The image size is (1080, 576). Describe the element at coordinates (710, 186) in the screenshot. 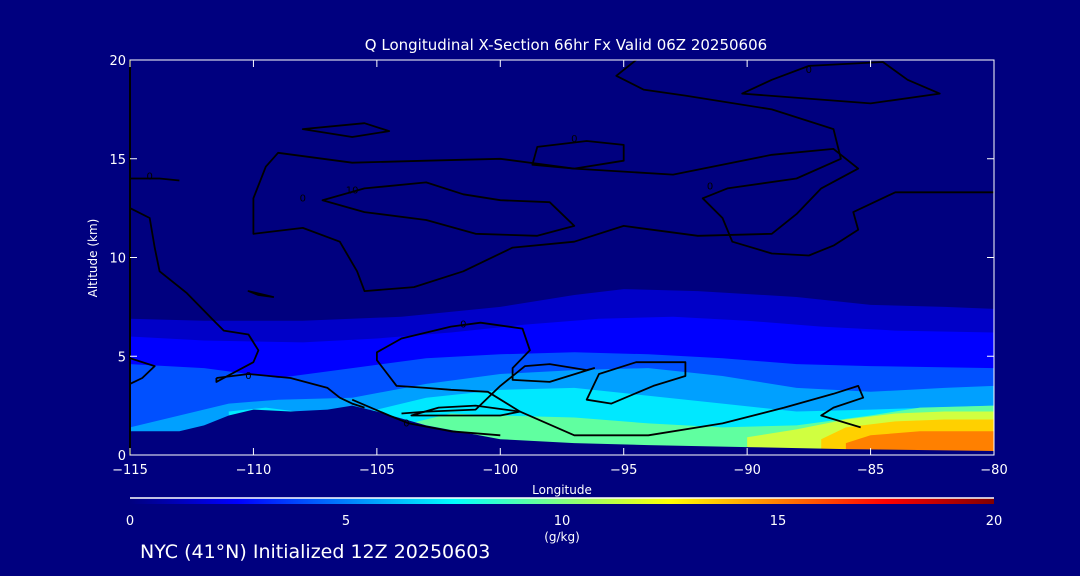

I see `contour-label-5: 0` at that location.